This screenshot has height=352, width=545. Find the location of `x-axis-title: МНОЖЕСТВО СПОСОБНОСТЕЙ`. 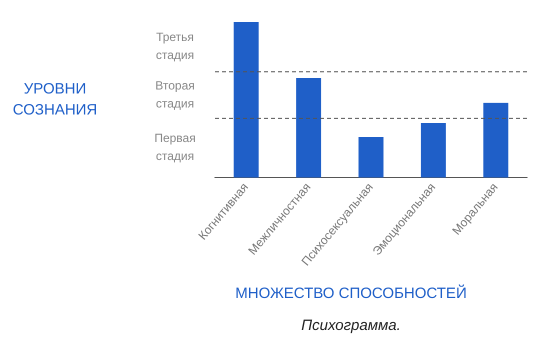

x-axis-title: МНОЖЕСТВО СПОСОБНОСТЕЙ is located at coordinates (351, 293).